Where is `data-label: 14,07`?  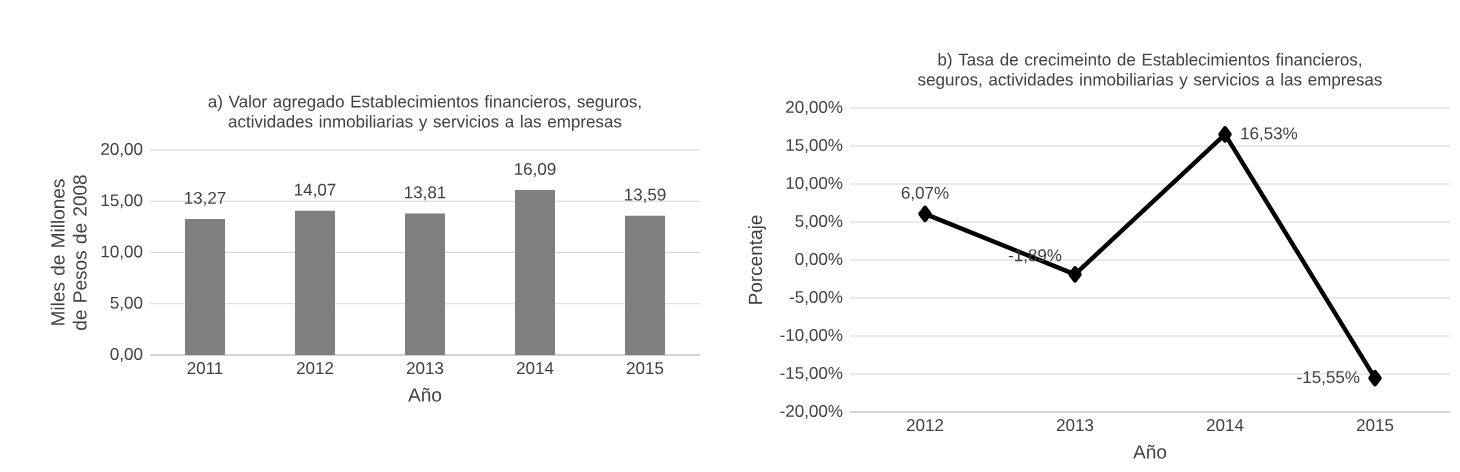 data-label: 14,07 is located at coordinates (315, 190).